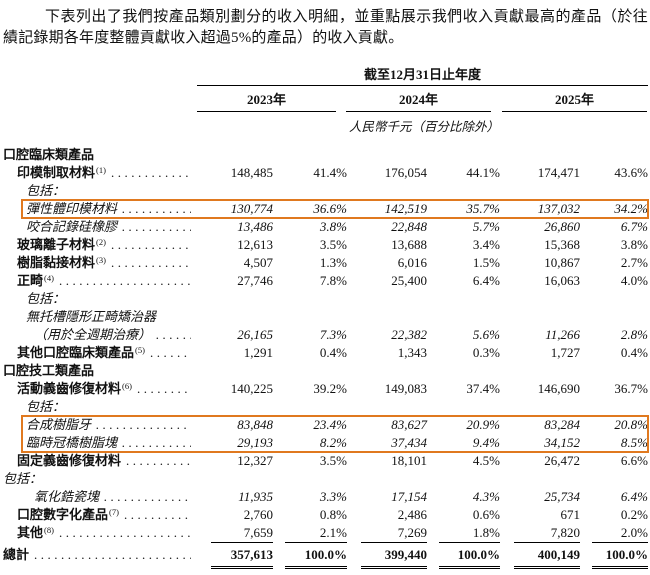 The image size is (650, 575). Describe the element at coordinates (98, 443) in the screenshot. I see `row-label-cell: 臨時冠橋樹脂塊` at that location.